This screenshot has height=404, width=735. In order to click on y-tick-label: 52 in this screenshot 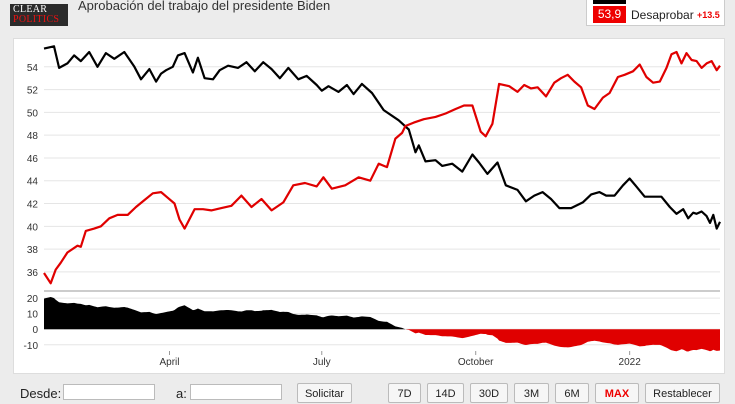, I will do `click(33, 91)`.